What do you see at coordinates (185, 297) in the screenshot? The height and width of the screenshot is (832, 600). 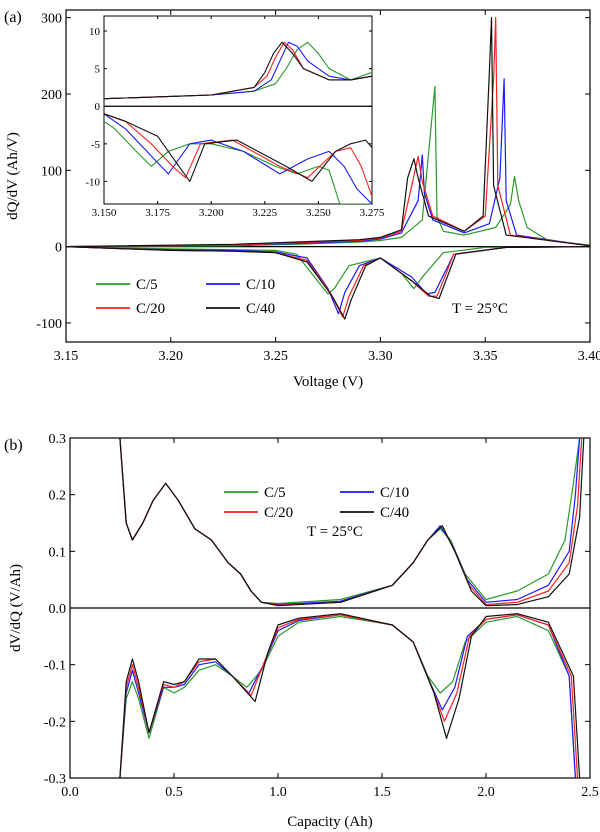 I see `panel-a-legend: C/5 C/10 C/20 C/40` at bounding box center [185, 297].